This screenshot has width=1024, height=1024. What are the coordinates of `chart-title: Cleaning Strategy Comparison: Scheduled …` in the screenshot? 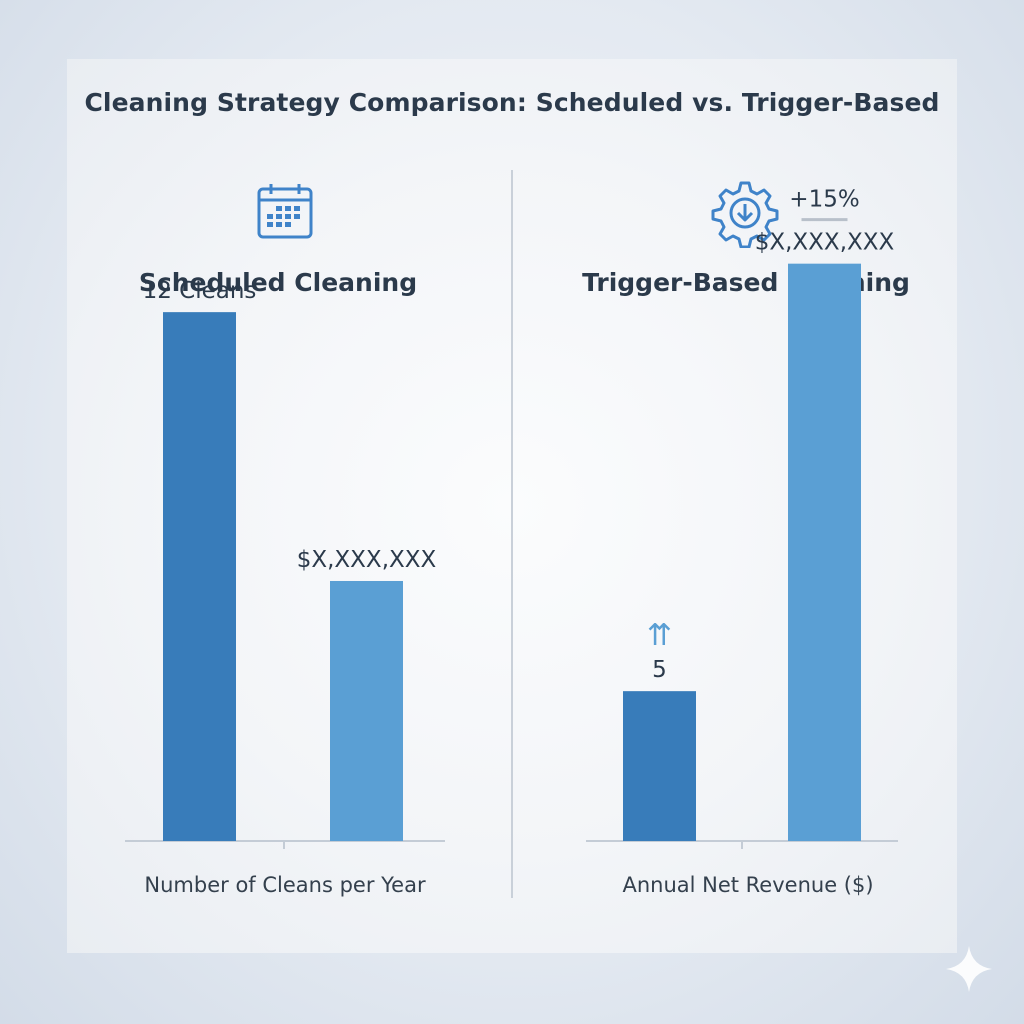 It's located at (512, 102).